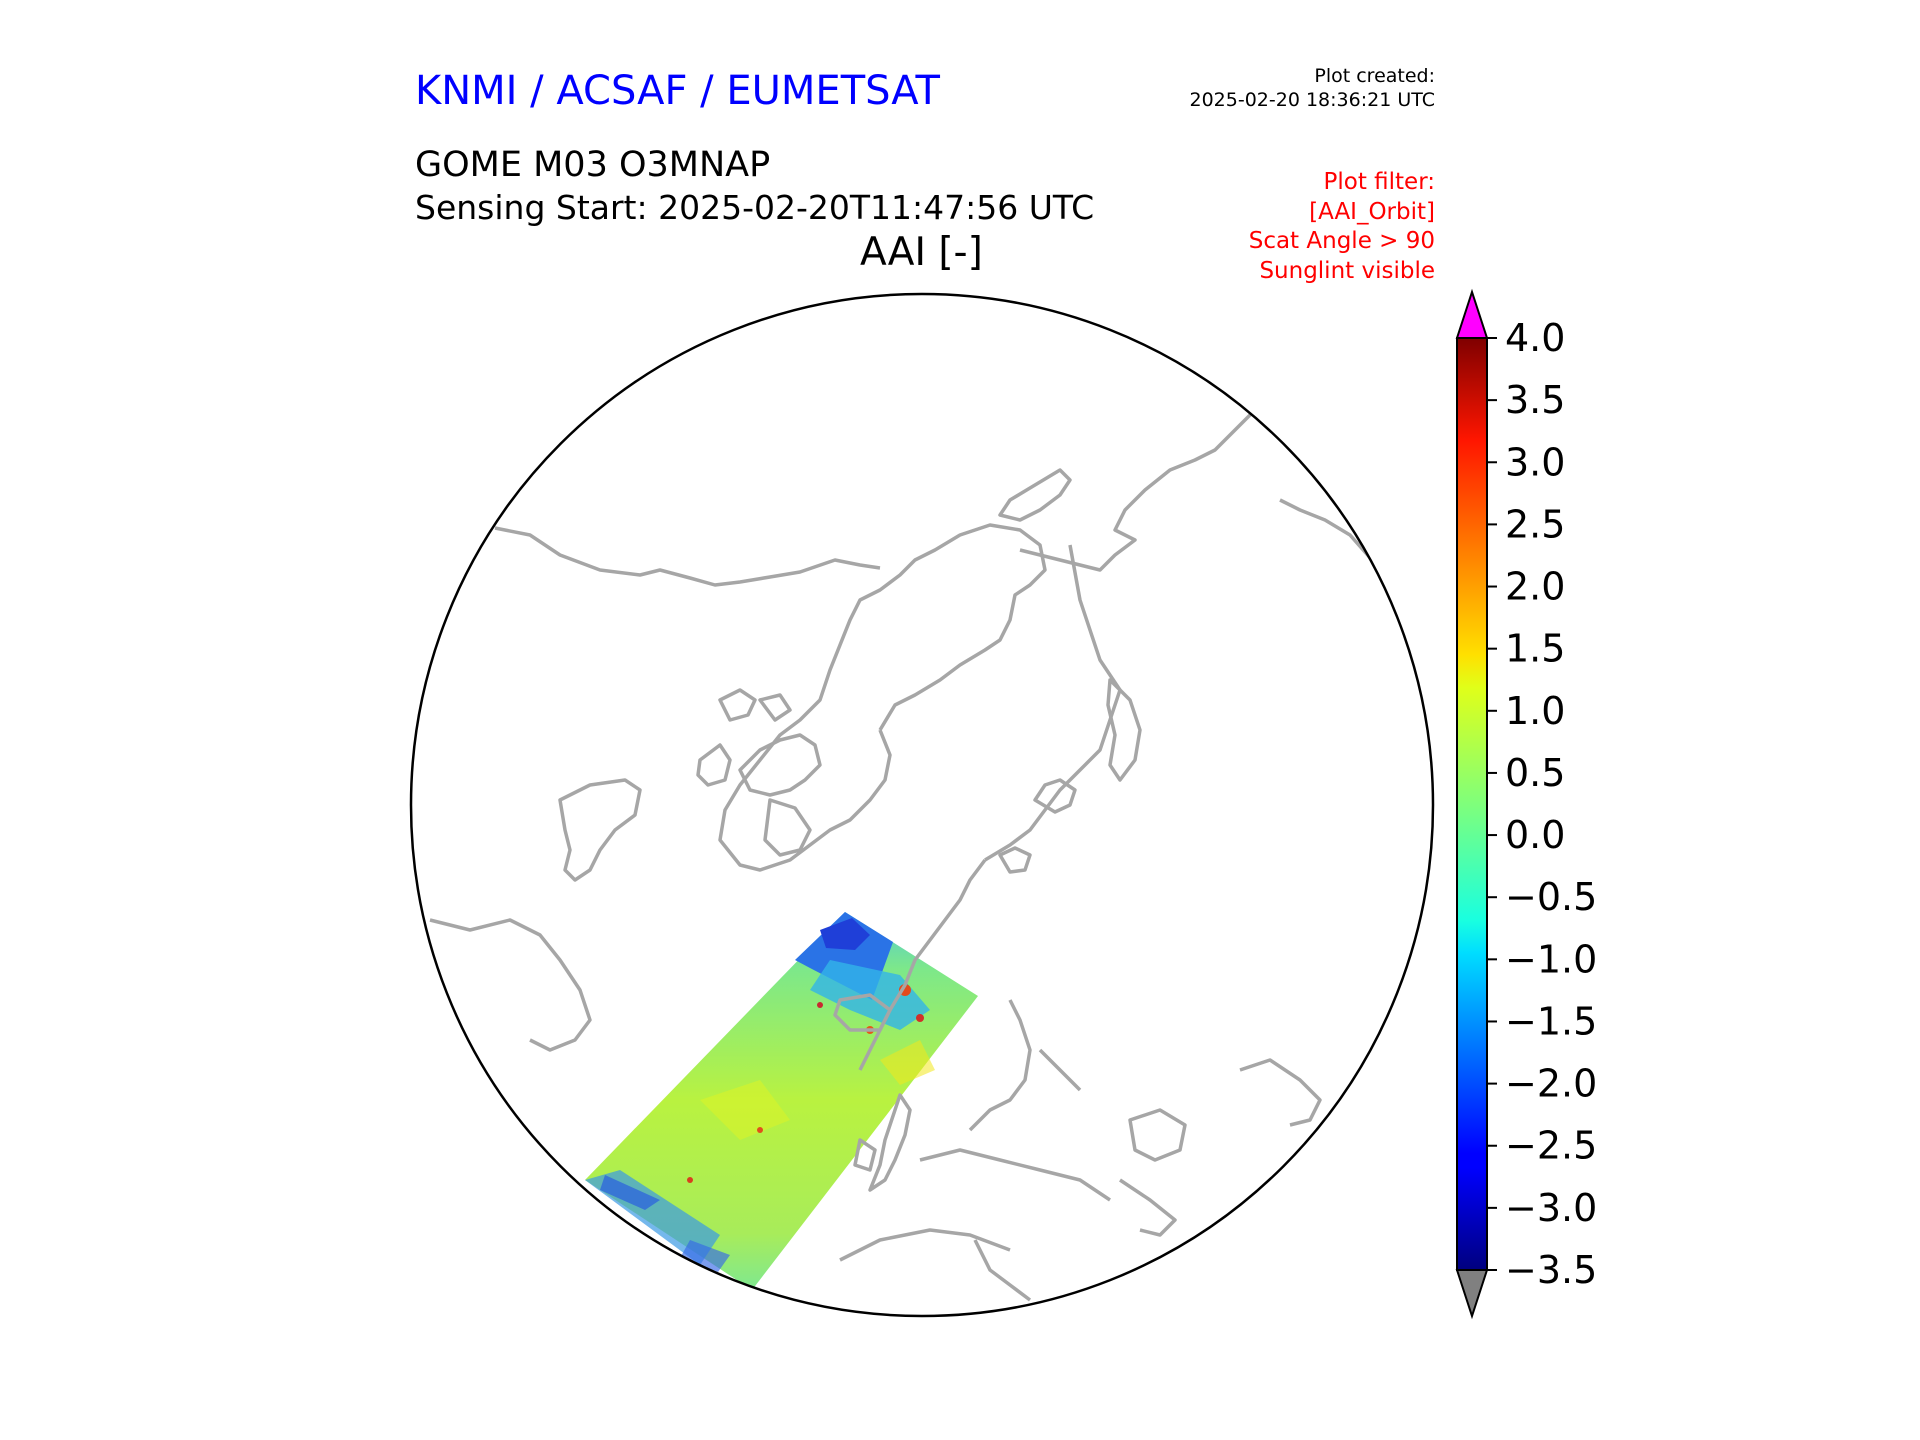 The height and width of the screenshot is (1440, 1920). I want to click on colorbar-tick-label: −2.5, so click(1551, 1146).